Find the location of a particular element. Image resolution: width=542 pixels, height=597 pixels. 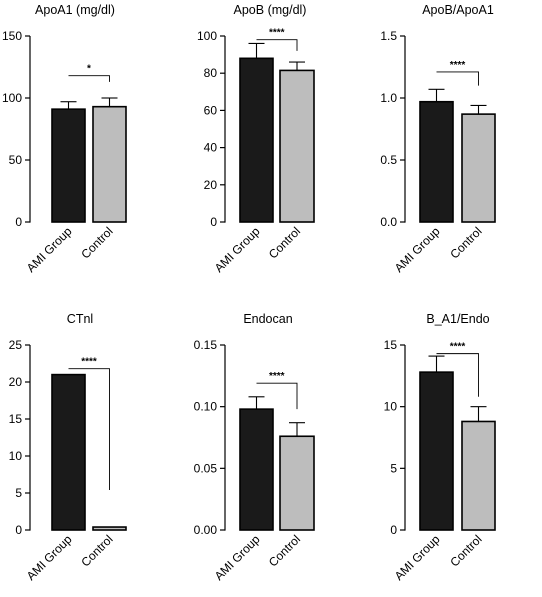

chart-title: ApoB (mg/dl) is located at coordinates (270, 10).